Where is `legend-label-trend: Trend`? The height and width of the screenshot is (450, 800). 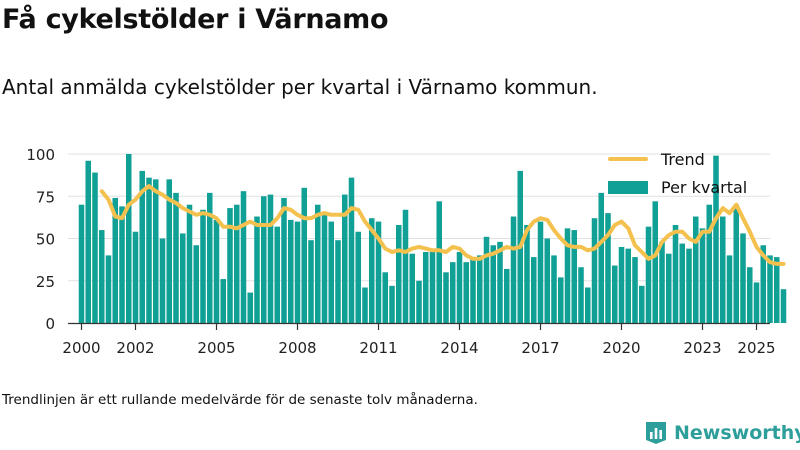 legend-label-trend: Trend is located at coordinates (683, 159).